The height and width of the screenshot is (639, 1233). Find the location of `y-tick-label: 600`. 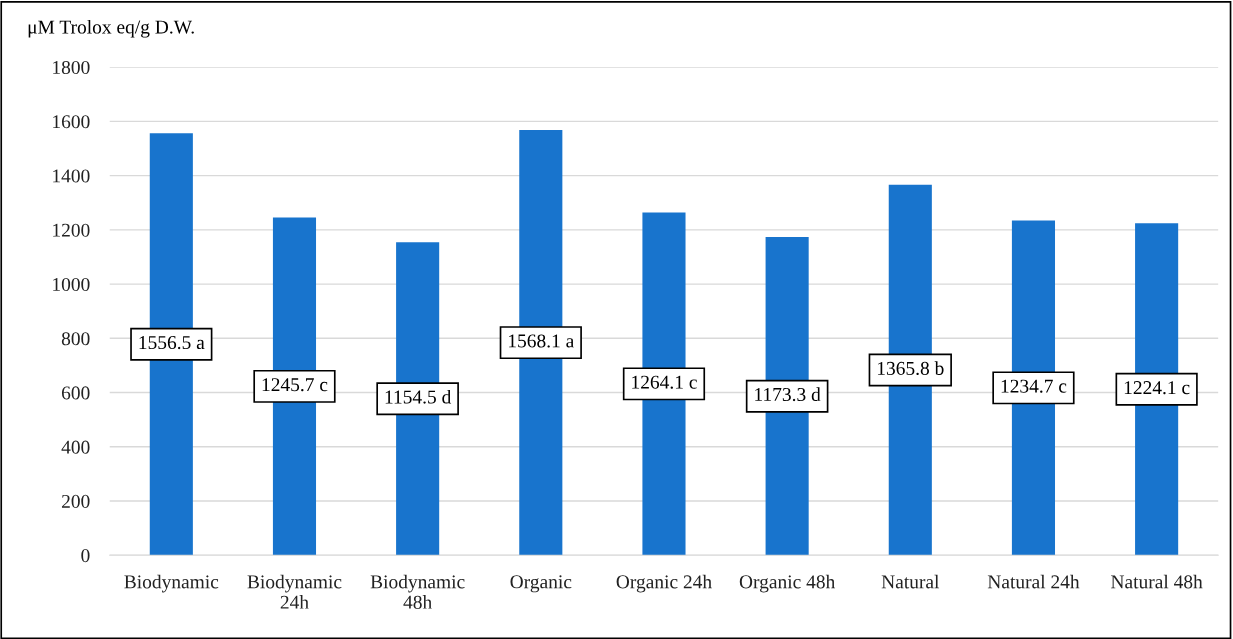

y-tick-label: 600 is located at coordinates (75, 393).